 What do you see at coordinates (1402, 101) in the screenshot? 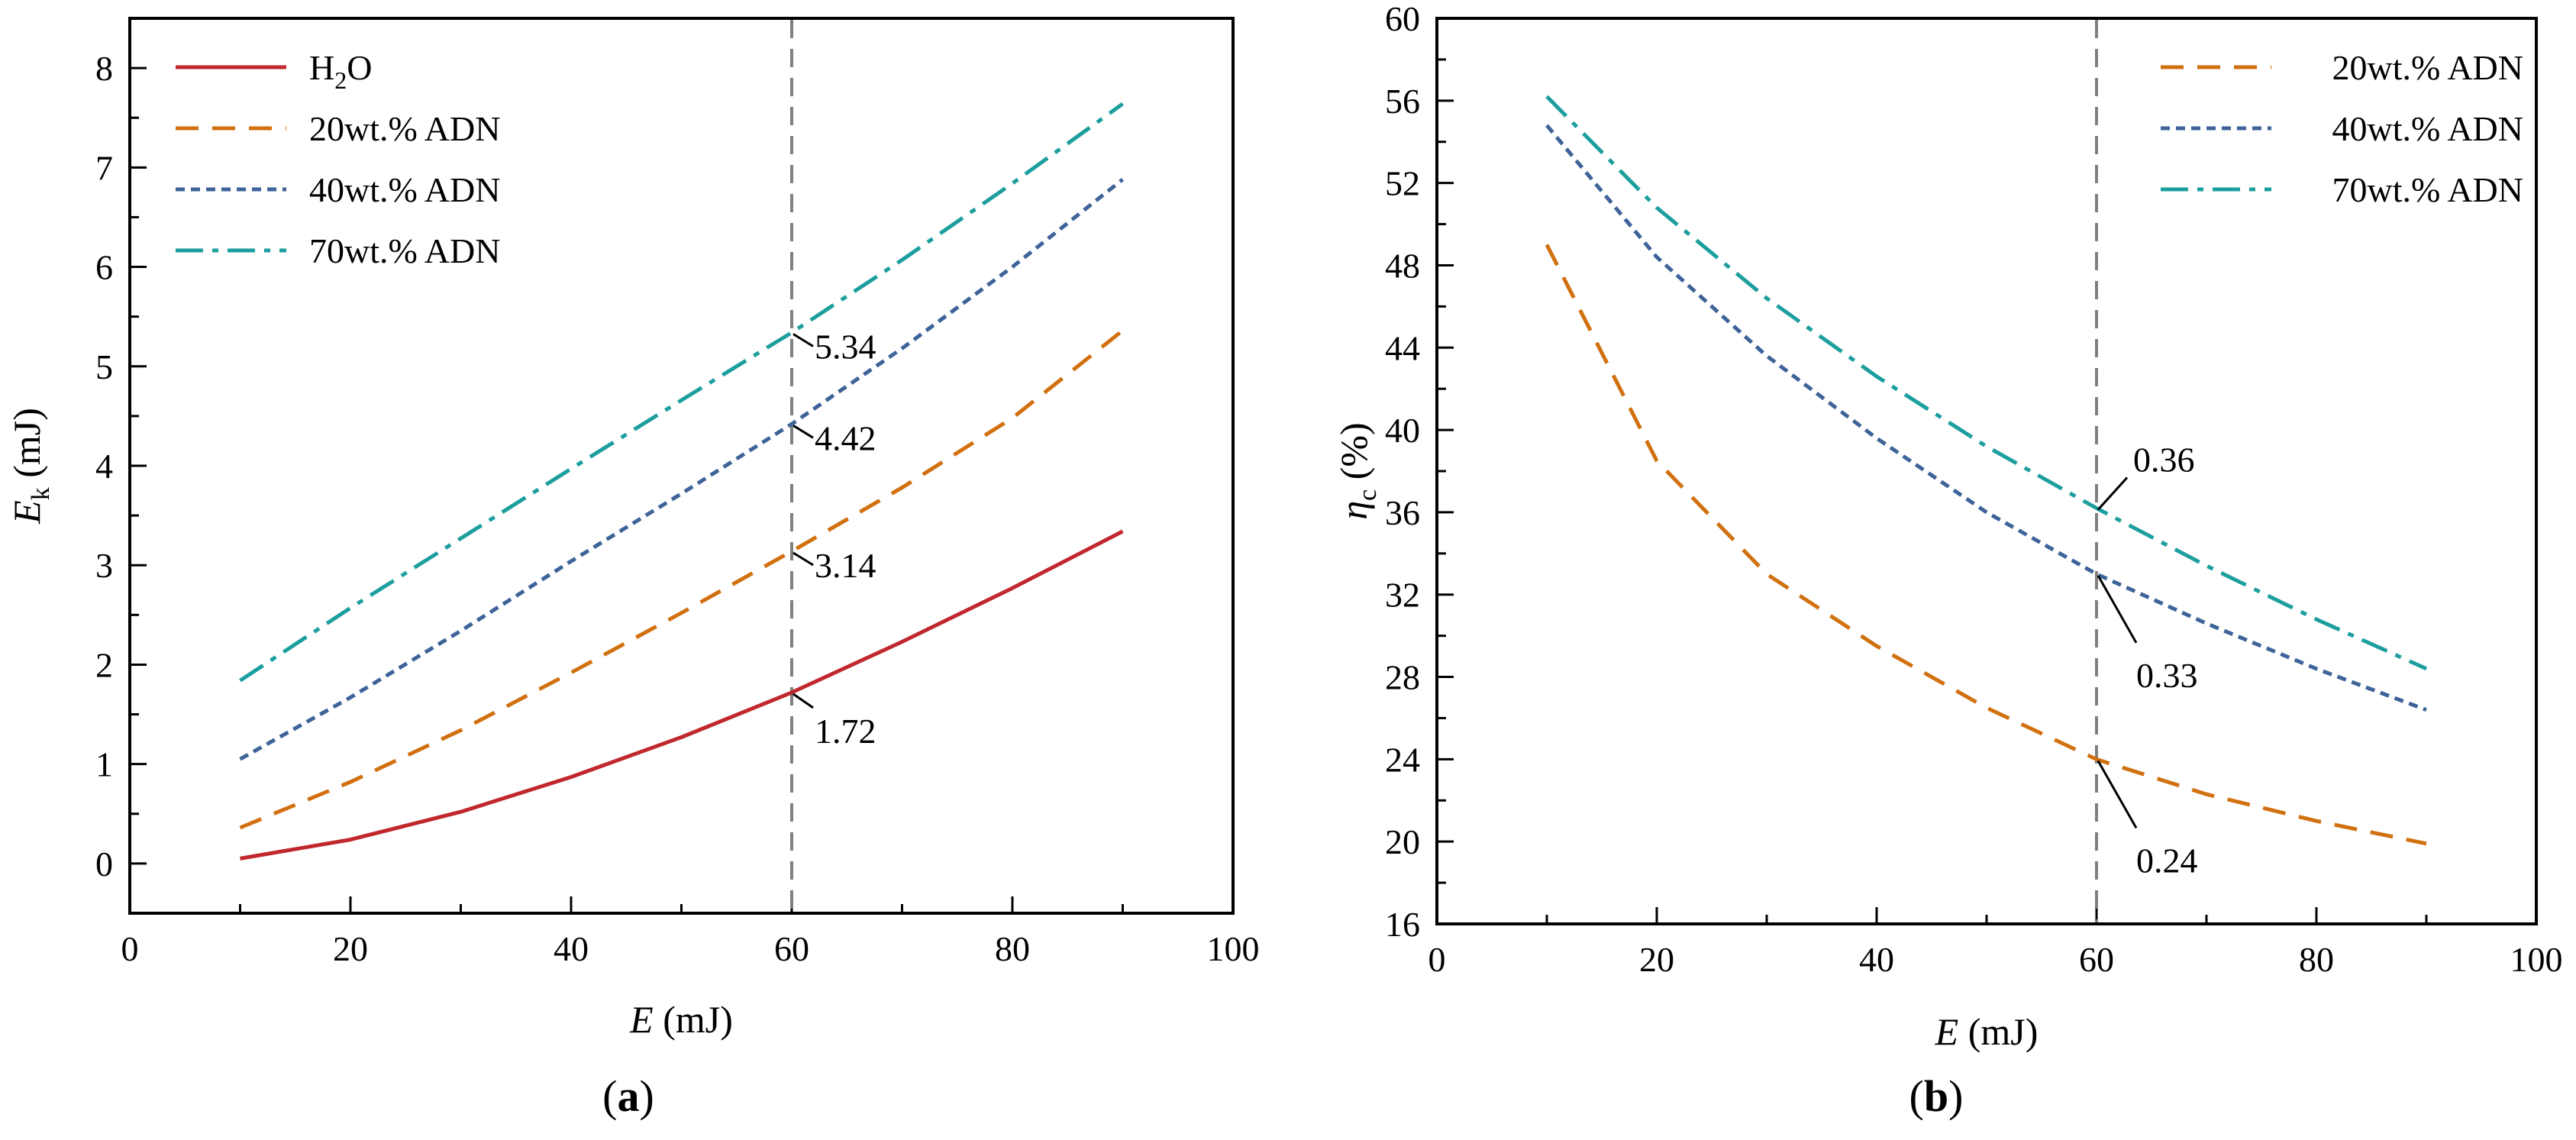
I see `panel-b-y-tick-label: 56` at bounding box center [1402, 101].